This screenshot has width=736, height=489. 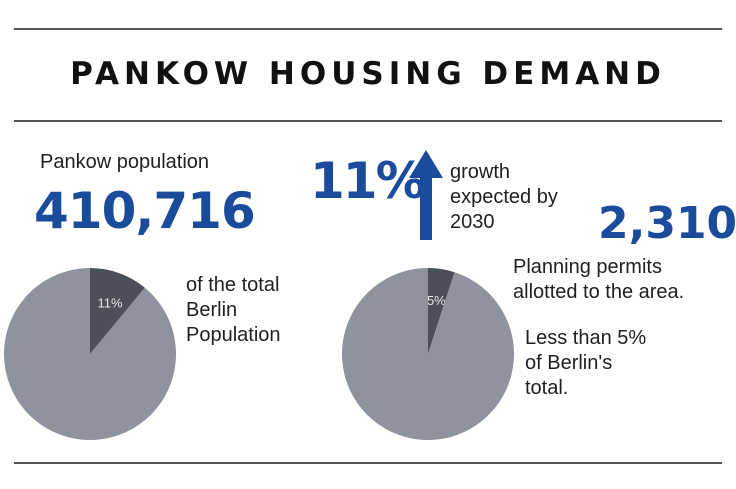 What do you see at coordinates (368, 181) in the screenshot?
I see `growth-value: 11%` at bounding box center [368, 181].